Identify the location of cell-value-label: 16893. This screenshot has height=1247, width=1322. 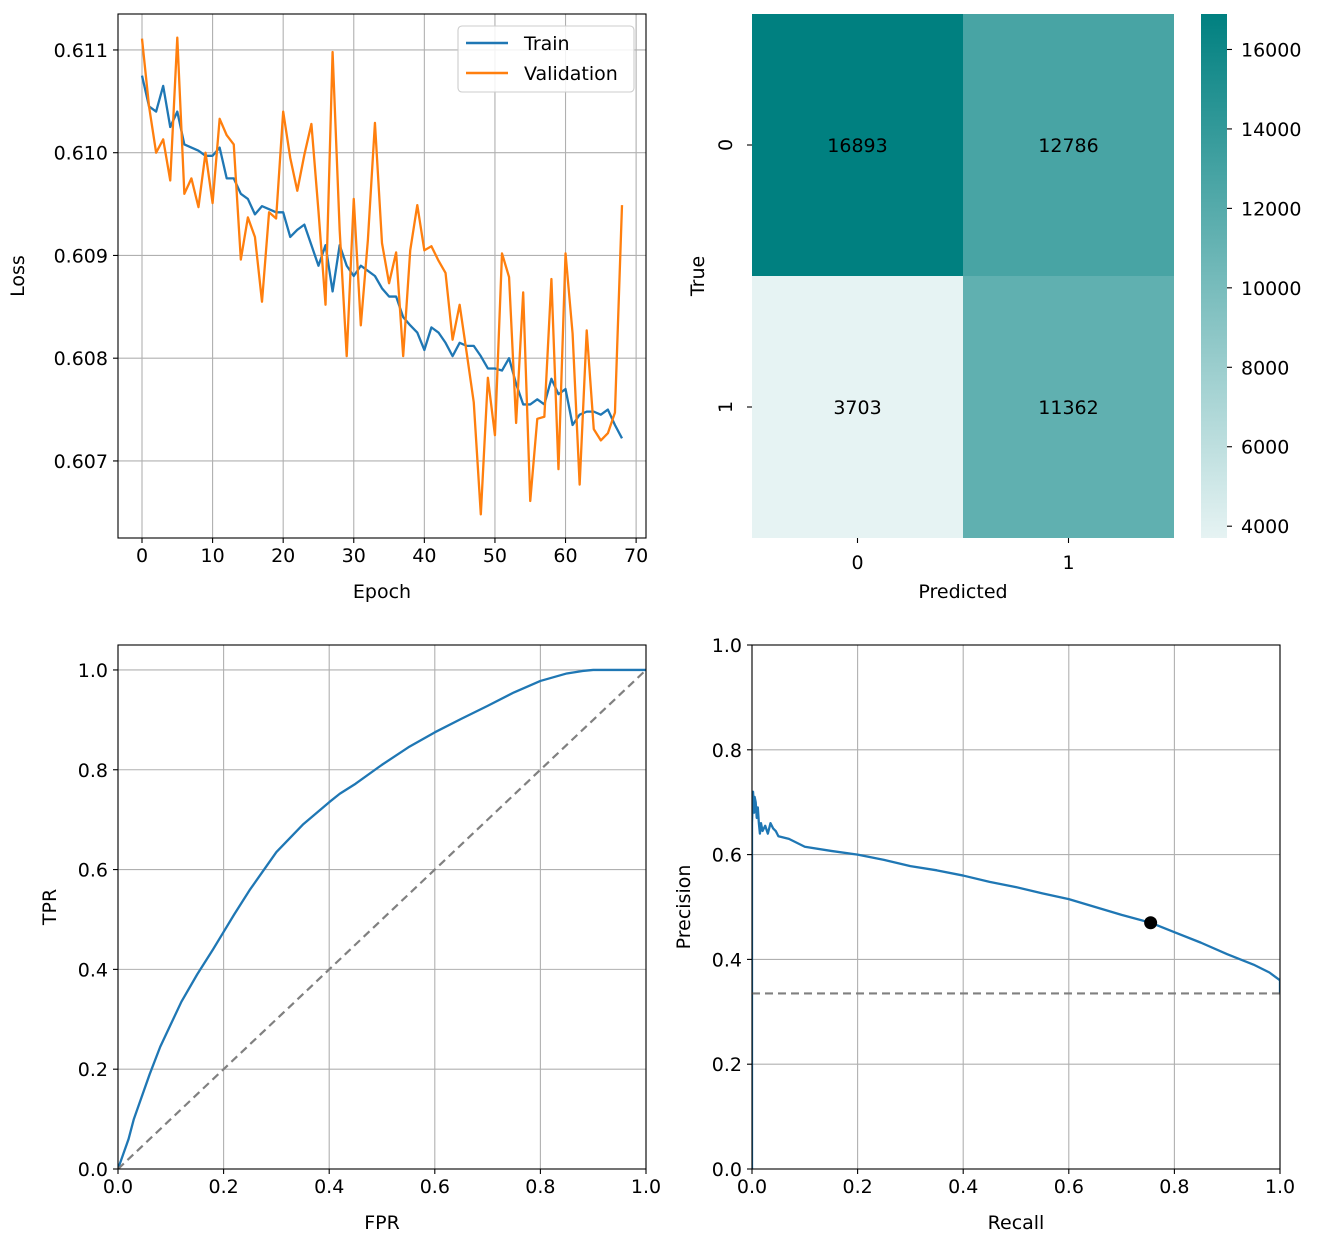
(857, 146).